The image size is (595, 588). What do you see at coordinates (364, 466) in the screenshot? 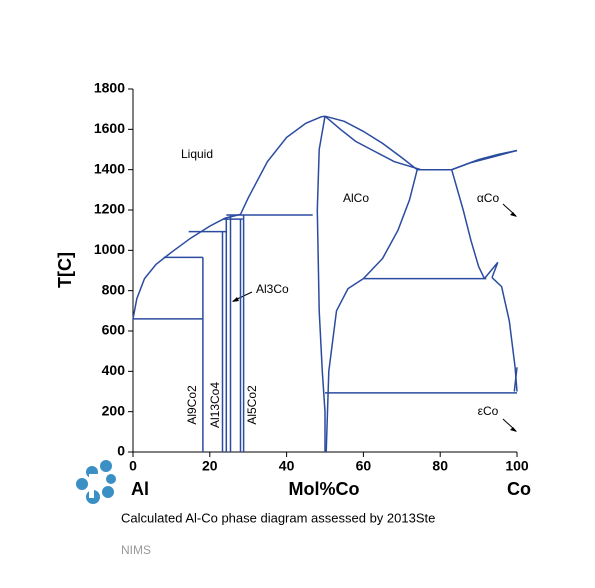
I see `x-tick-label: 60` at bounding box center [364, 466].